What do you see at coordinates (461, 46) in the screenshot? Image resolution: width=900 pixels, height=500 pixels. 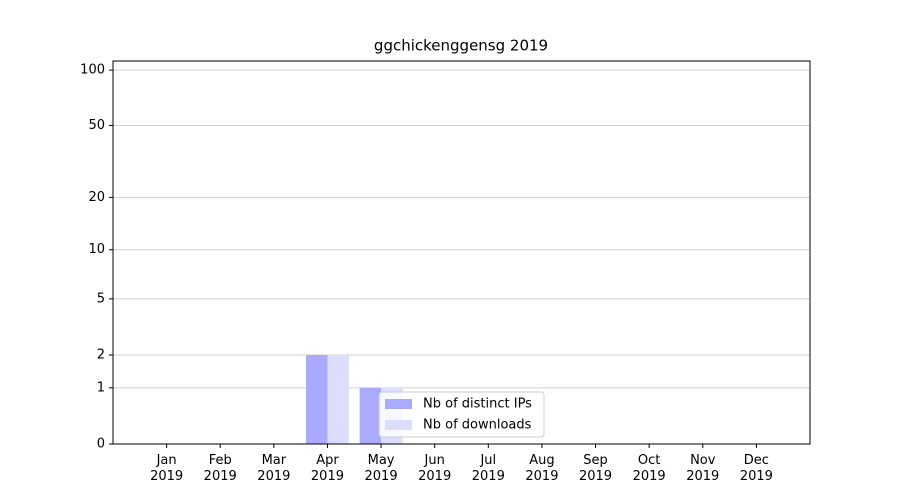 I see `chart-title: ggchickenggensg 2019` at bounding box center [461, 46].